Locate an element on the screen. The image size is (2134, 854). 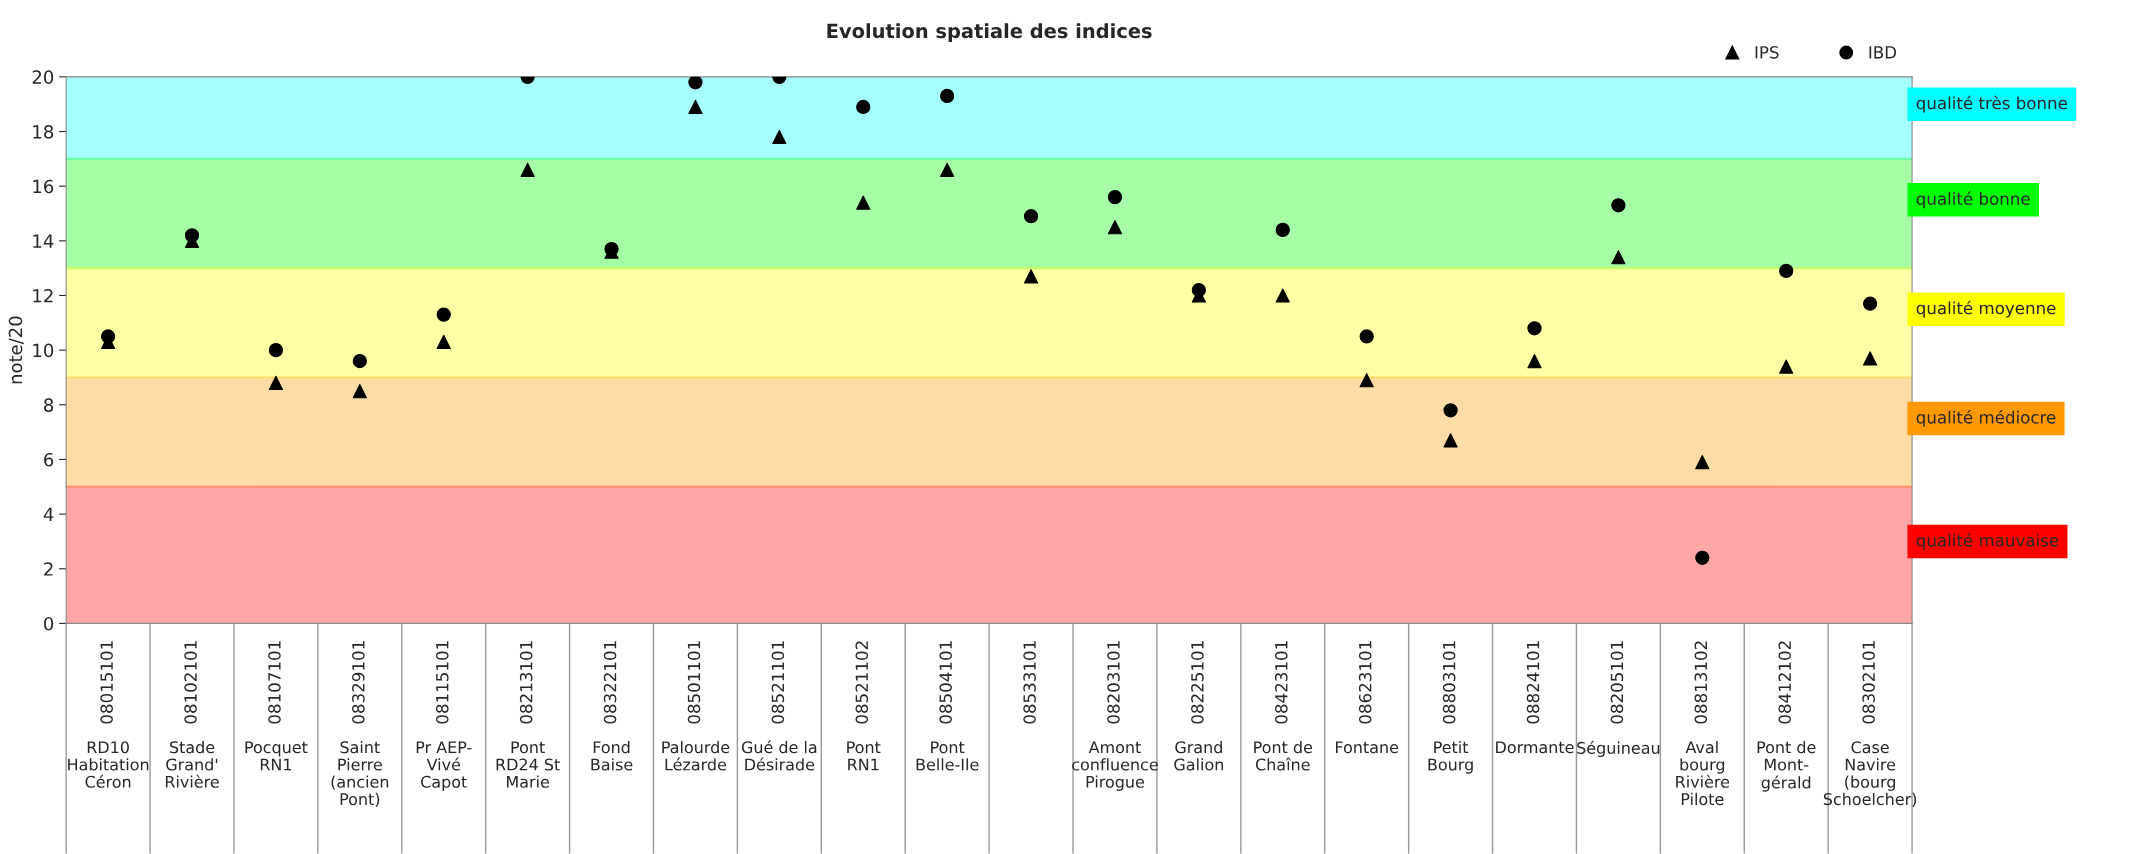
band-label: qualité bonne is located at coordinates (1973, 200).